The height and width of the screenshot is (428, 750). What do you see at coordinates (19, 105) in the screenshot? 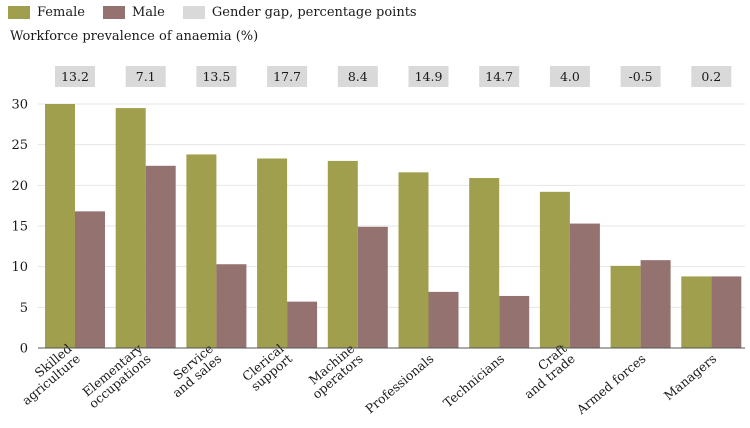
I see `y-tick-label: 30` at bounding box center [19, 105].